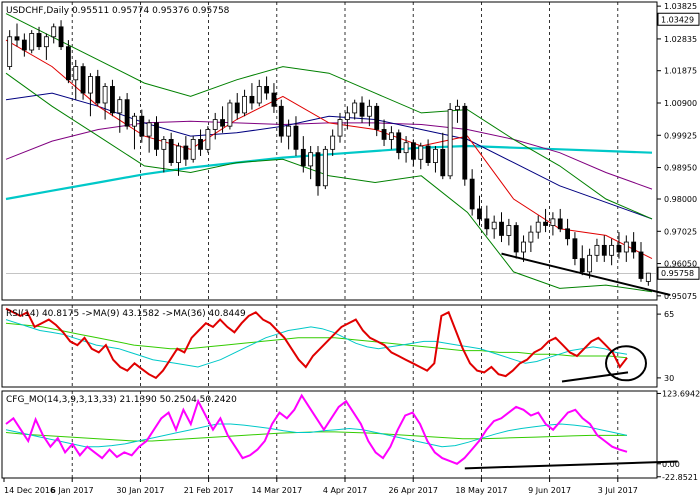  I want to click on current-price-label-box, so click(678, 19).